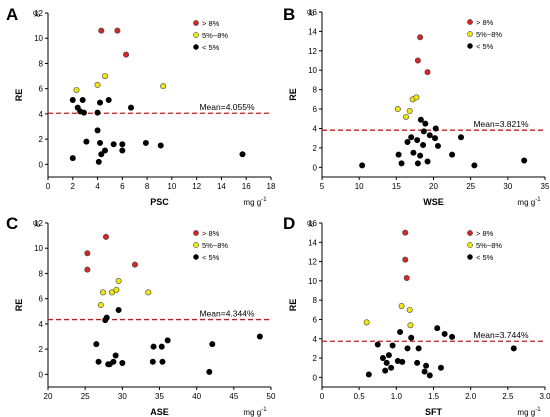  What do you see at coordinates (310, 13) in the screenshot?
I see `y-unit-label: %` at bounding box center [310, 13].